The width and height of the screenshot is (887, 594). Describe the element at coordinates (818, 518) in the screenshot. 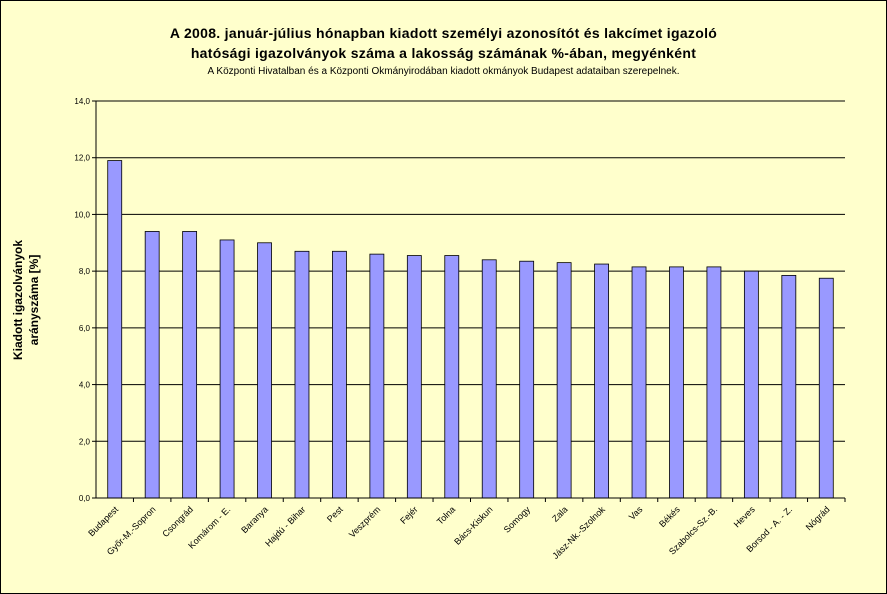

I see `x-tick-label: Nógrád` at that location.